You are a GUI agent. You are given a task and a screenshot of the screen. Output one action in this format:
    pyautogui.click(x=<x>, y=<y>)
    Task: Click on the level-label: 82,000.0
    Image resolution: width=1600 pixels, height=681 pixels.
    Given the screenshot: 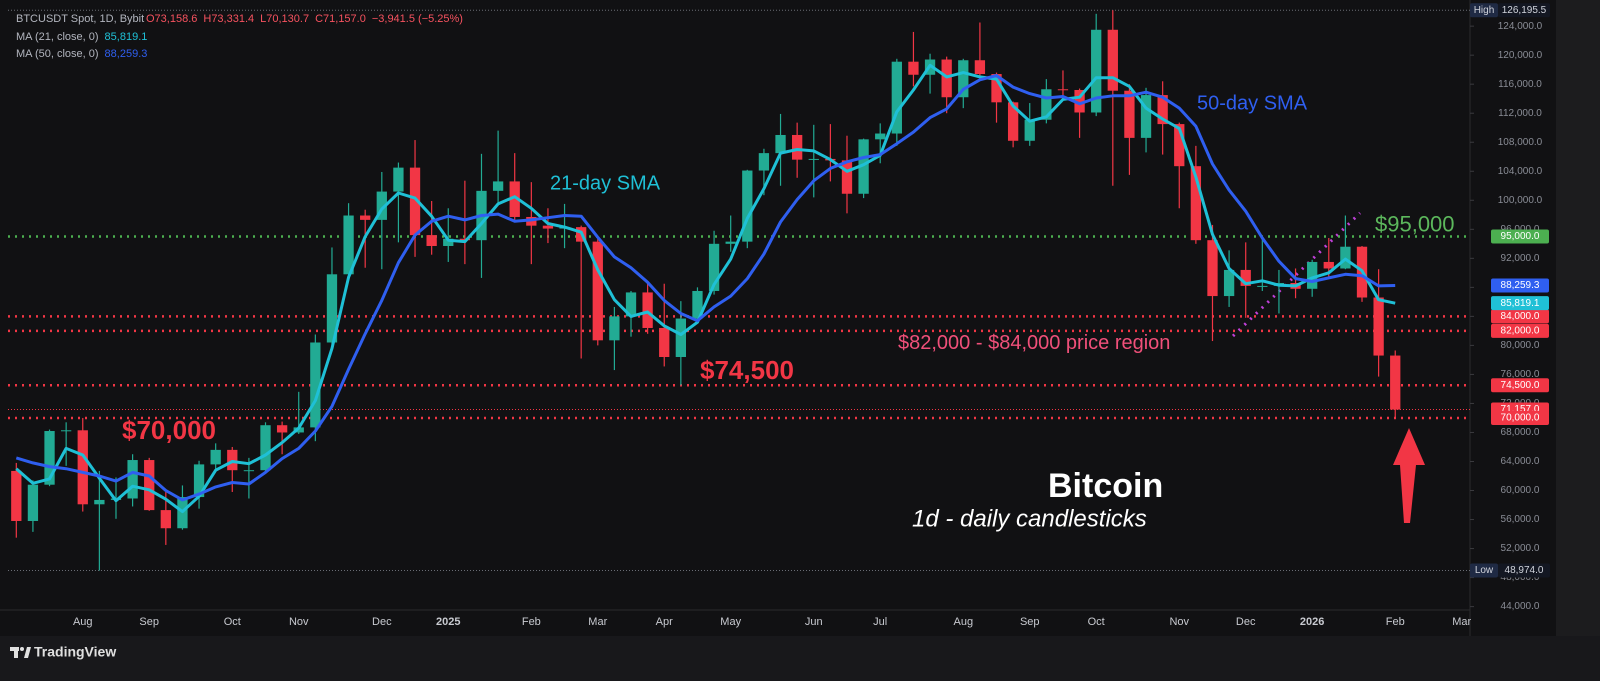 What is the action you would take?
    pyautogui.click(x=1520, y=331)
    